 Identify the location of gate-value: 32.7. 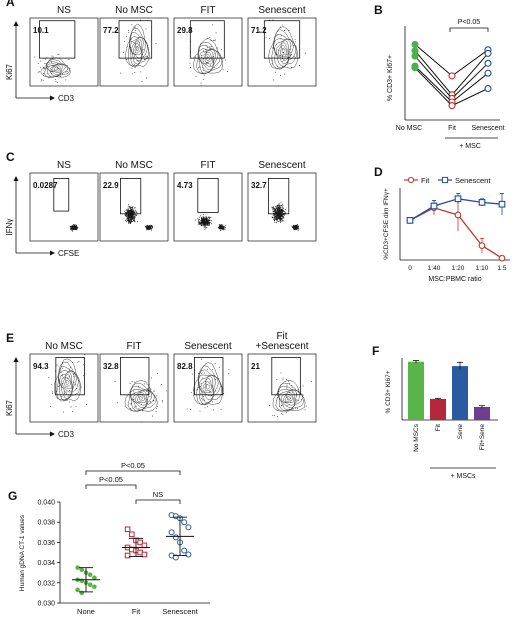
(259, 185).